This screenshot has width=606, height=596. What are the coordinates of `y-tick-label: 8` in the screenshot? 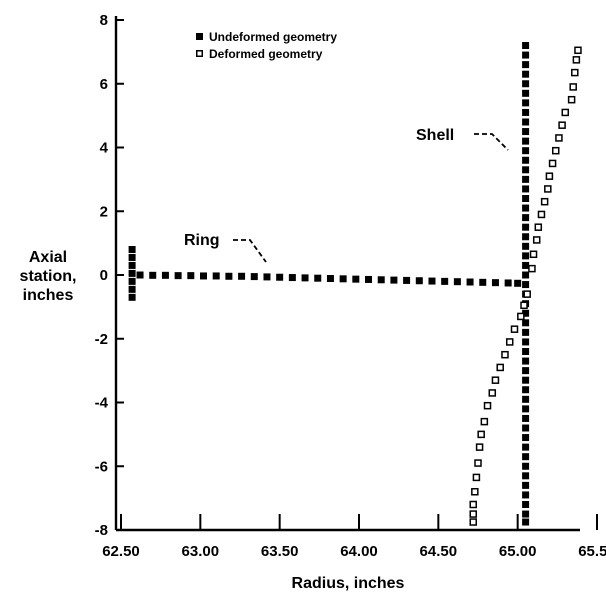 It's located at (104, 20).